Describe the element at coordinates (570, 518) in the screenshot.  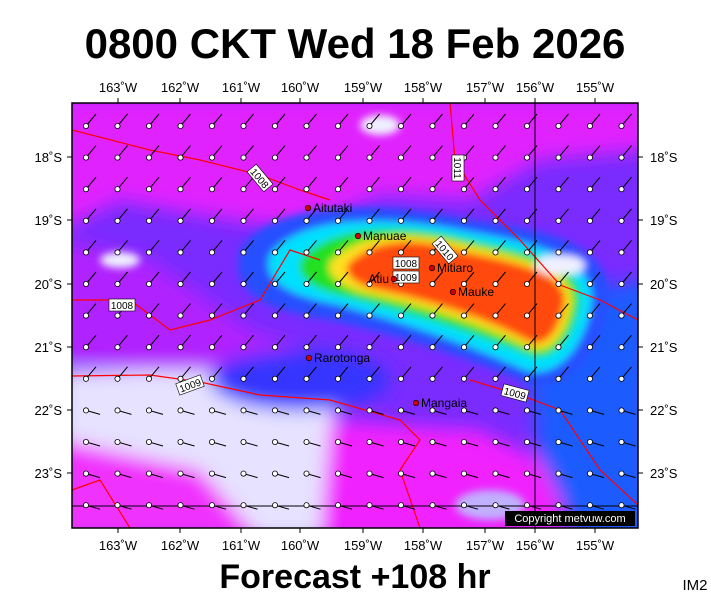
I see `copyright-box` at that location.